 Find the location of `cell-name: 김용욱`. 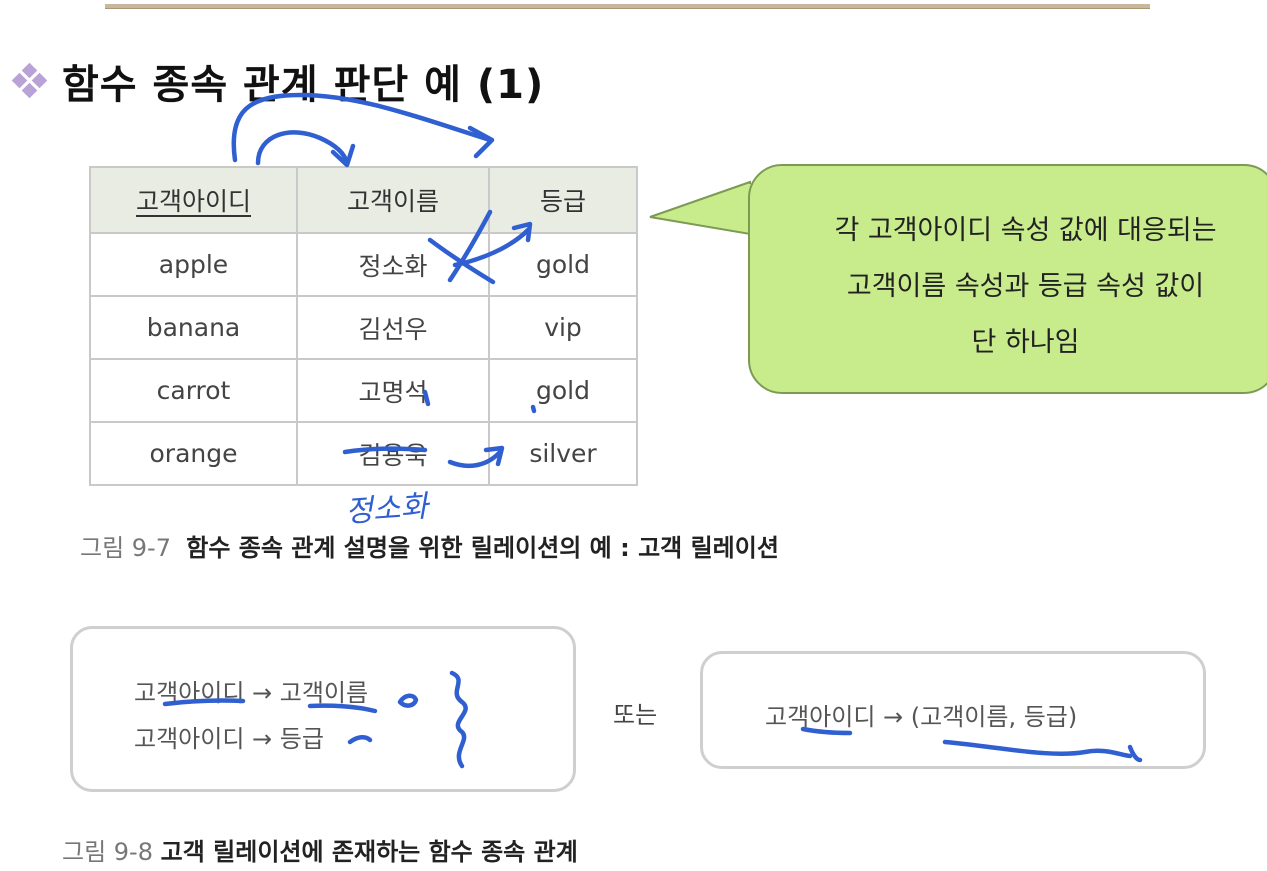

cell-name: 김용욱 is located at coordinates (393, 453).